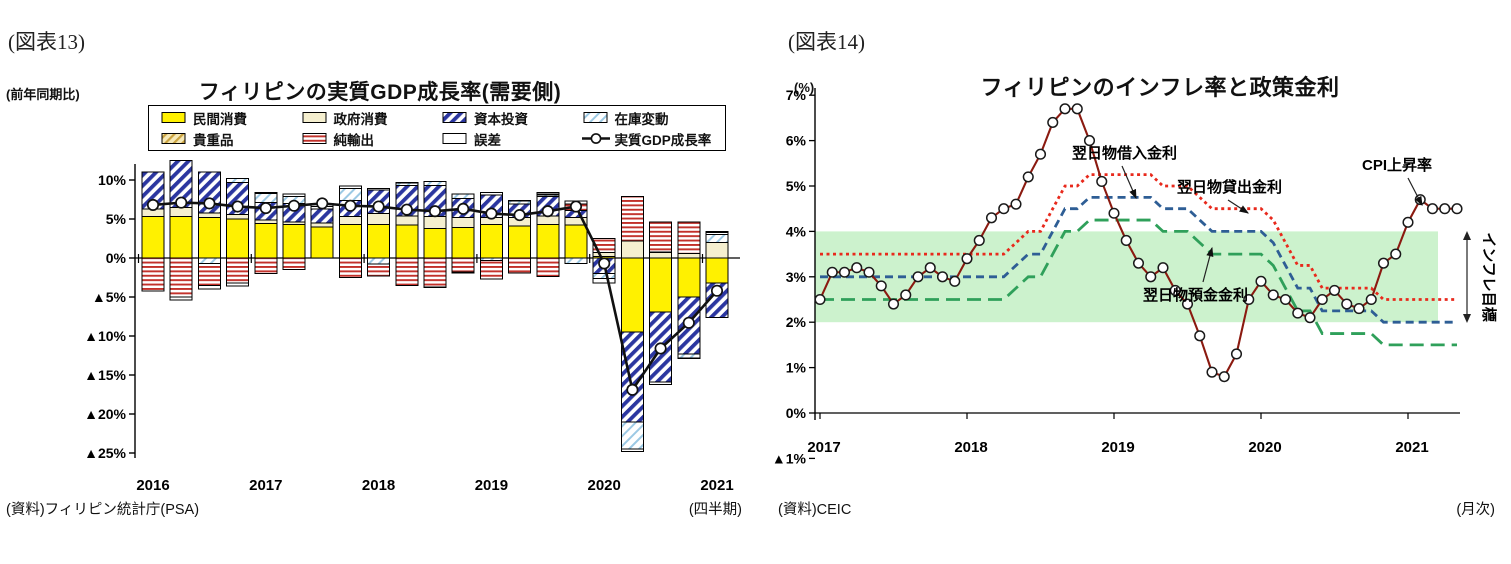  Describe the element at coordinates (112, 180) in the screenshot. I see `gdp-y-tick: 10%` at that location.